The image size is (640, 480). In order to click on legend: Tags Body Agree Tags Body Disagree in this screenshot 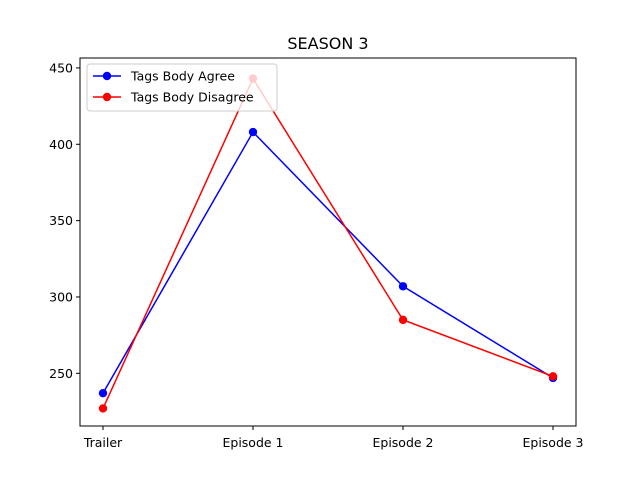, I will do `click(182, 87)`.